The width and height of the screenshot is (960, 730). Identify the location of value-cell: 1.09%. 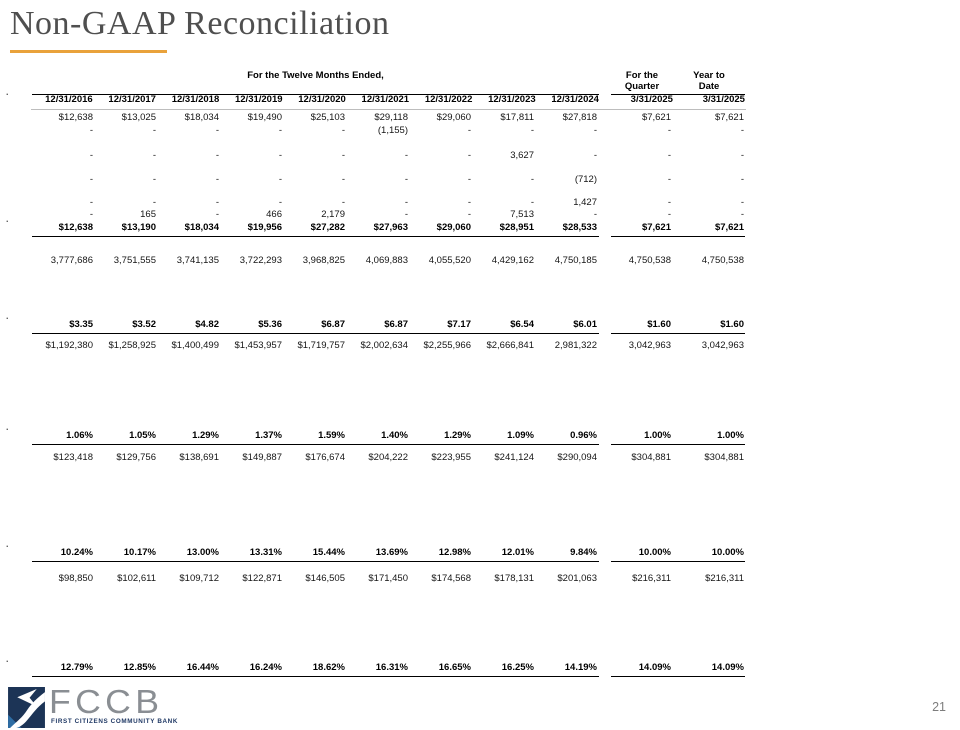
(504, 437).